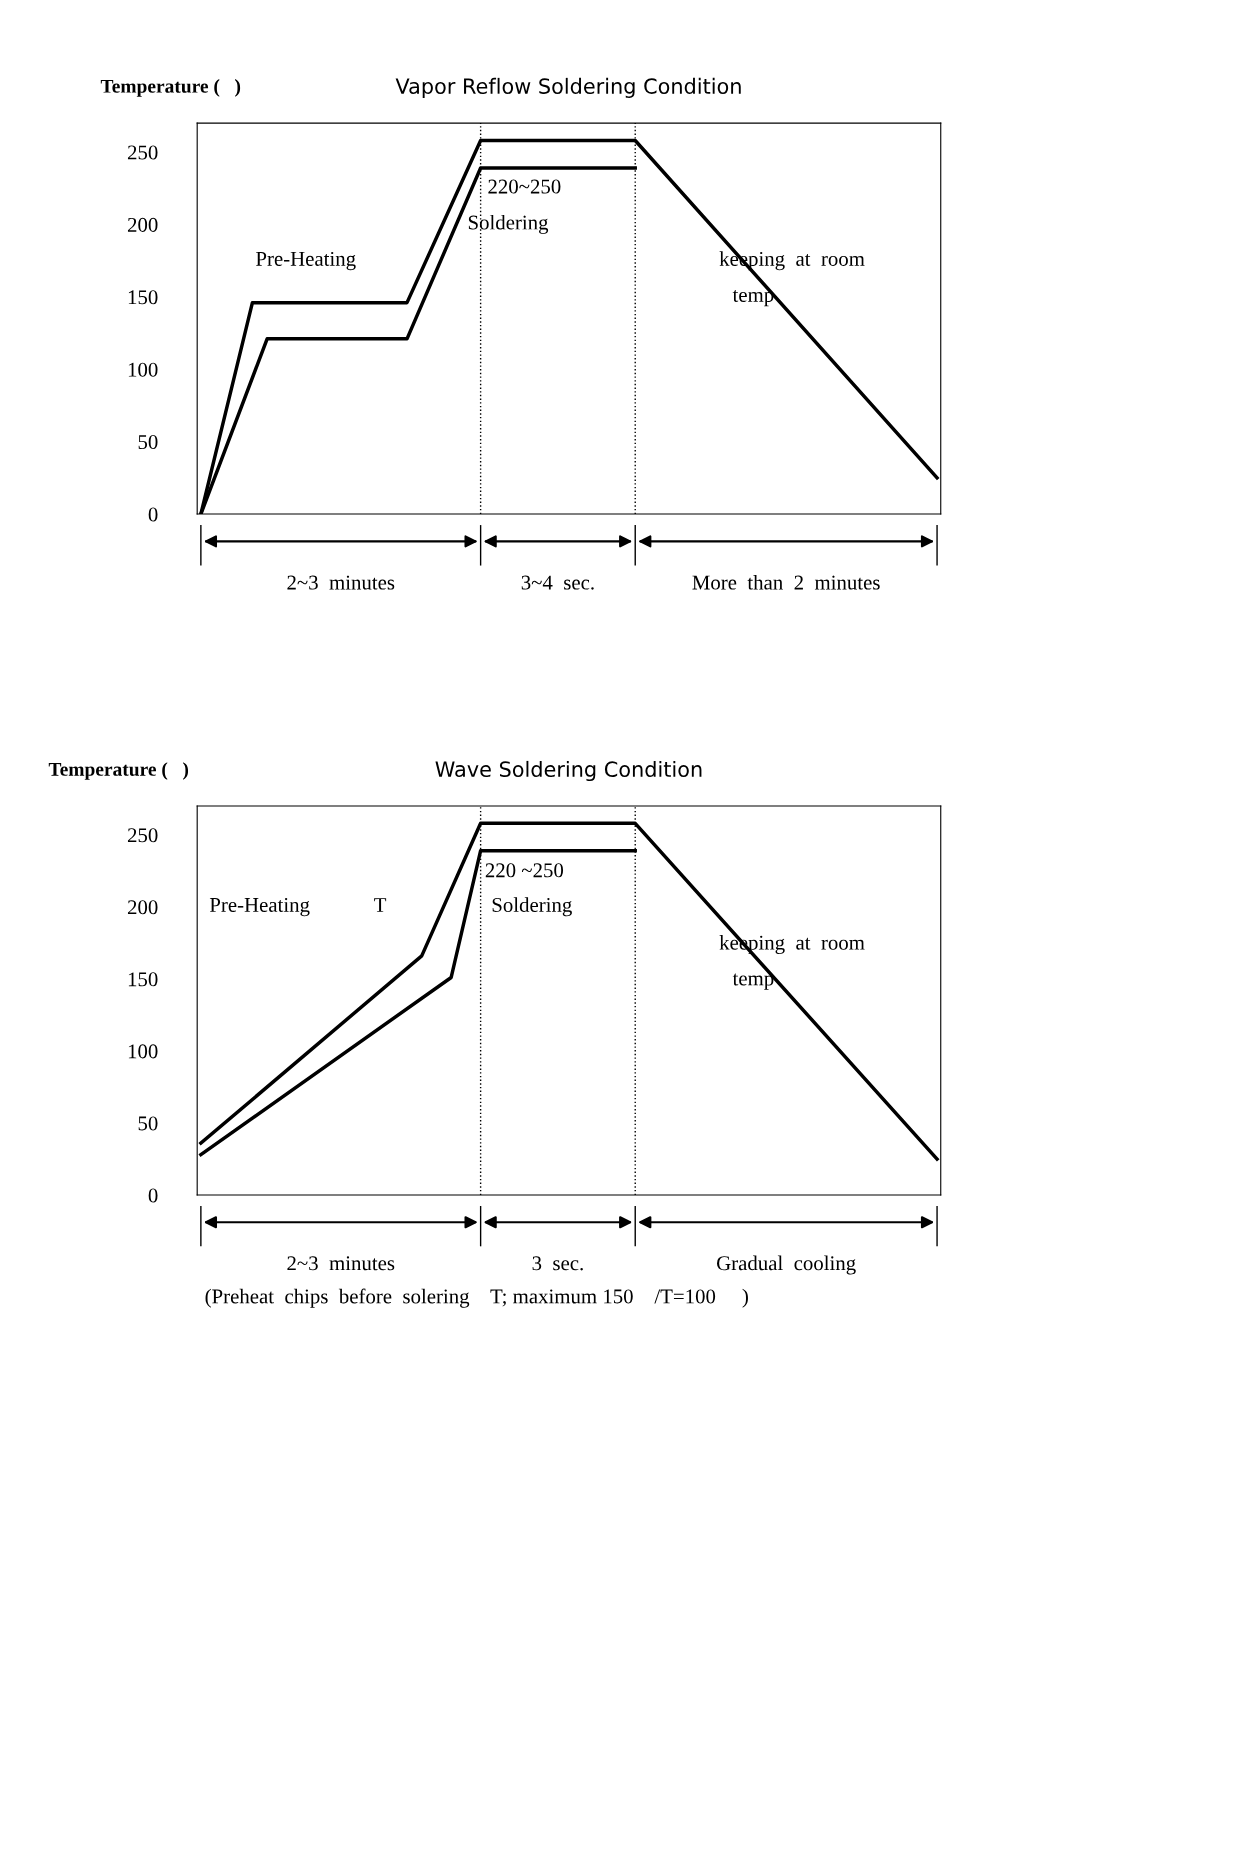 The width and height of the screenshot is (1256, 1874). What do you see at coordinates (380, 905) in the screenshot?
I see `annotation: T` at bounding box center [380, 905].